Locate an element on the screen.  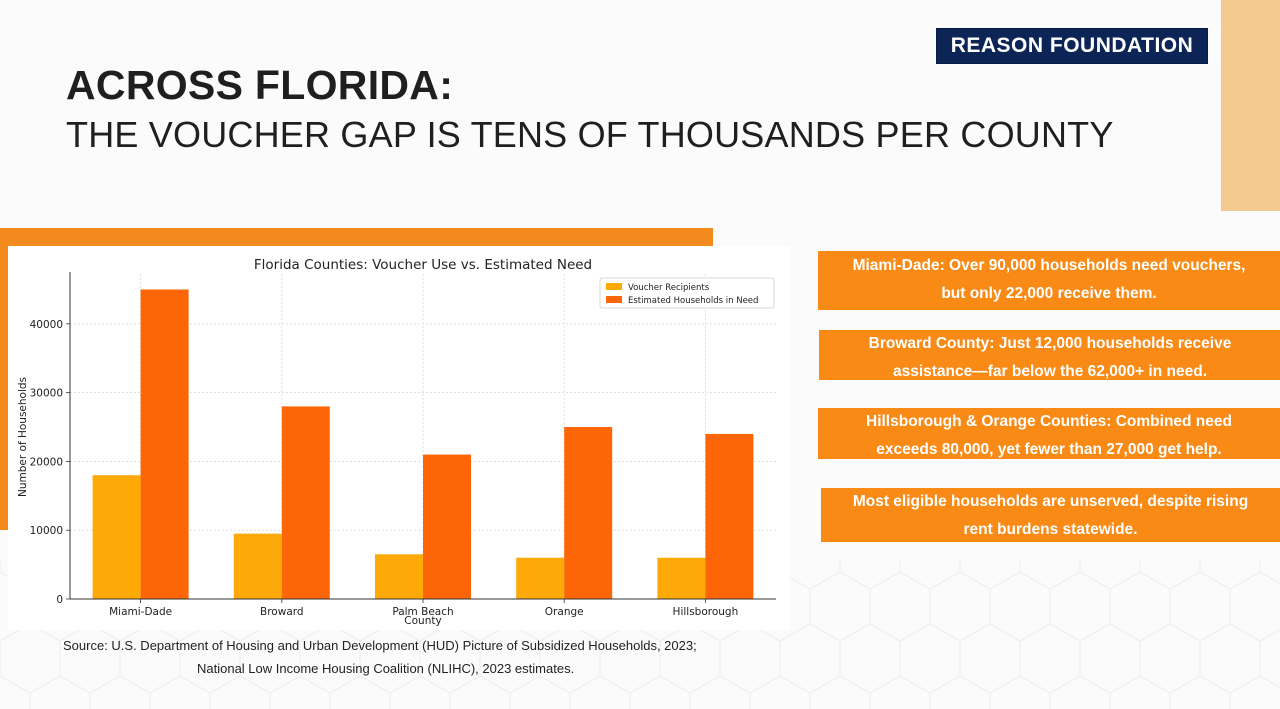
right-accent-block is located at coordinates (1250, 105).